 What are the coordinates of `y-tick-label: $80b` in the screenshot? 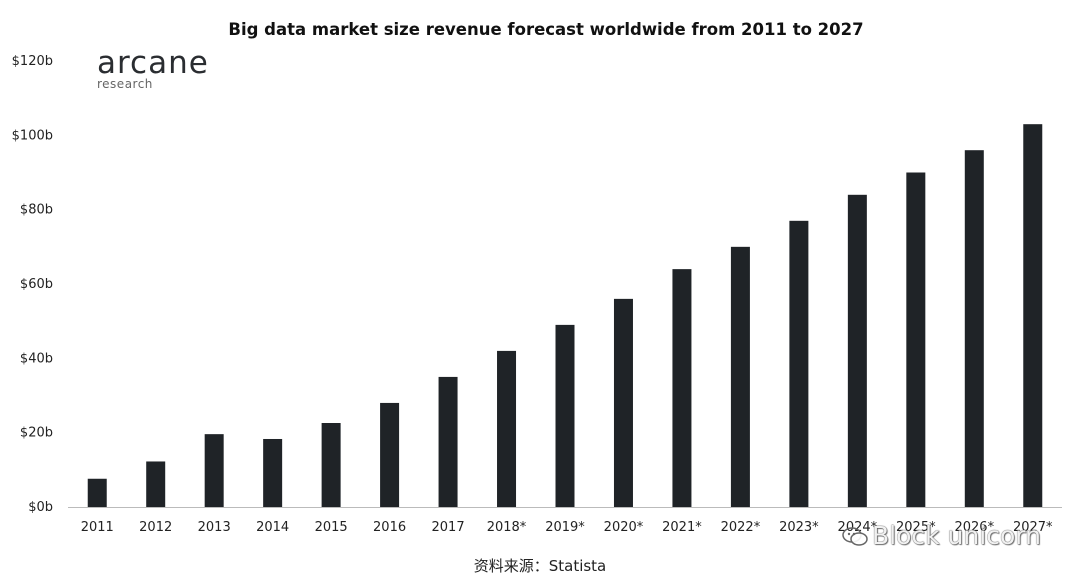 It's located at (36, 210).